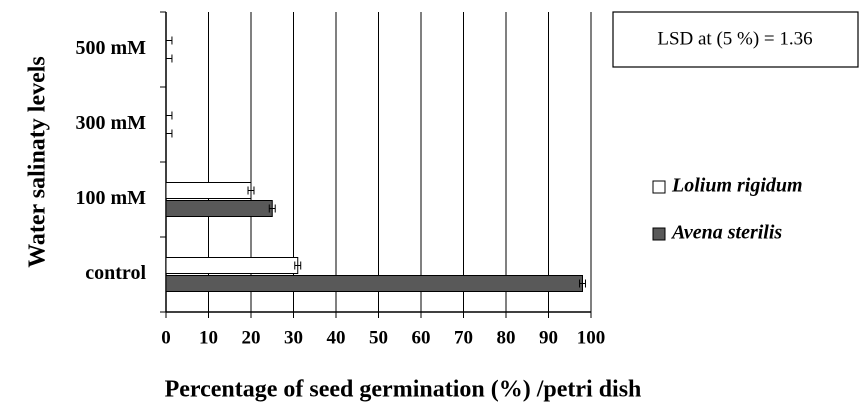 Image resolution: width=868 pixels, height=410 pixels. What do you see at coordinates (251, 337) in the screenshot?
I see `x-tick-label: 20` at bounding box center [251, 337].